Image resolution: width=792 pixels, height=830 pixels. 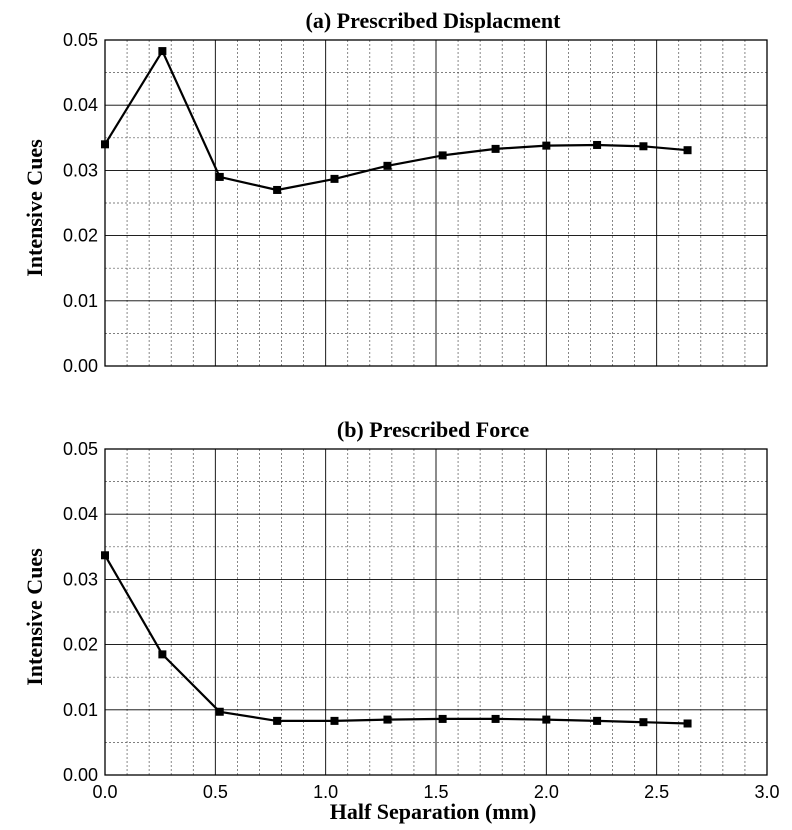 I want to click on panel-b-x-tick-label: 1.0, so click(x=325, y=792).